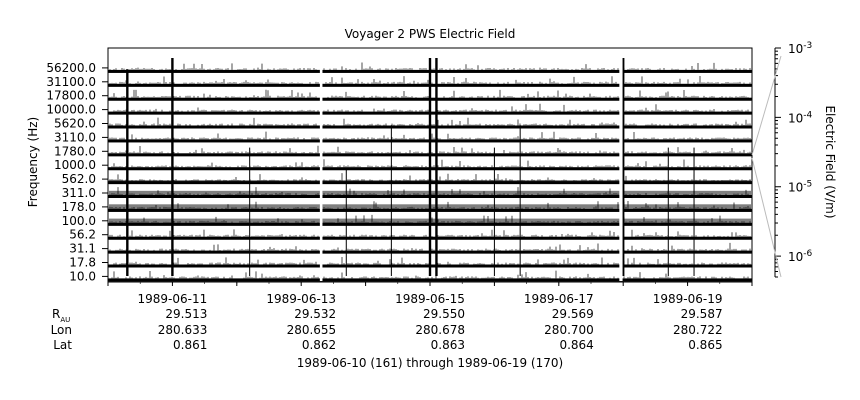  I want to click on colorbar-tick-label: 10⁻⁵, so click(800, 187).